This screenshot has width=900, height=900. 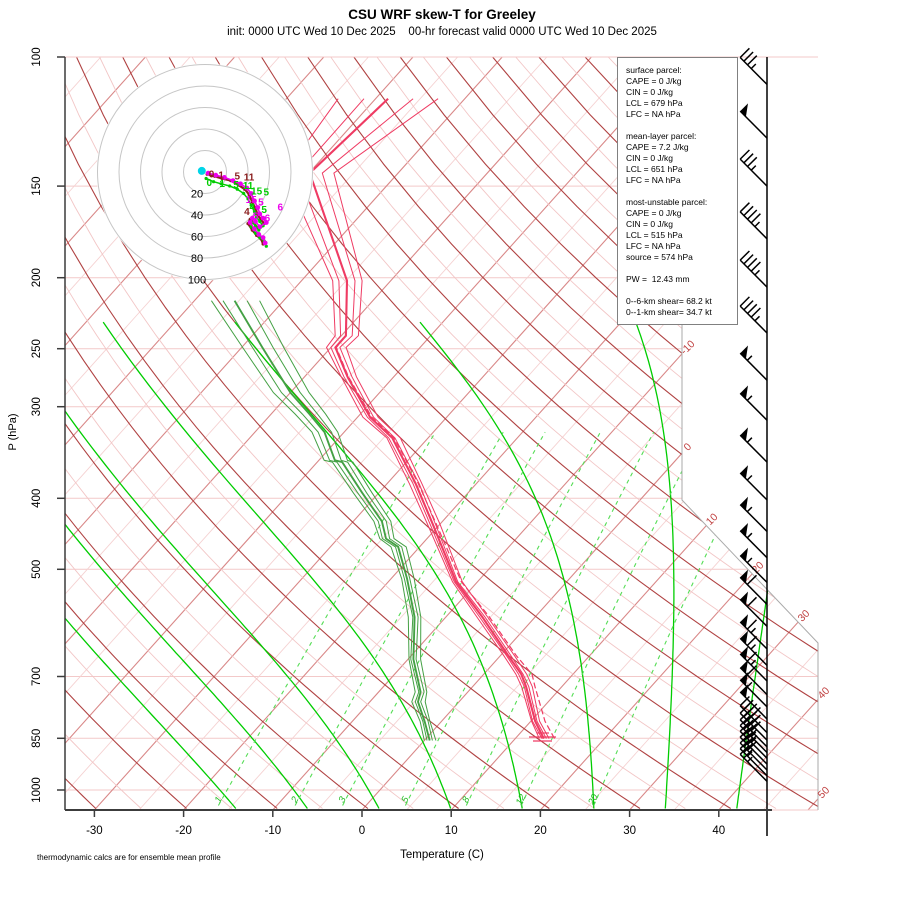 I want to click on dewpoint-profile, so click(x=323, y=520).